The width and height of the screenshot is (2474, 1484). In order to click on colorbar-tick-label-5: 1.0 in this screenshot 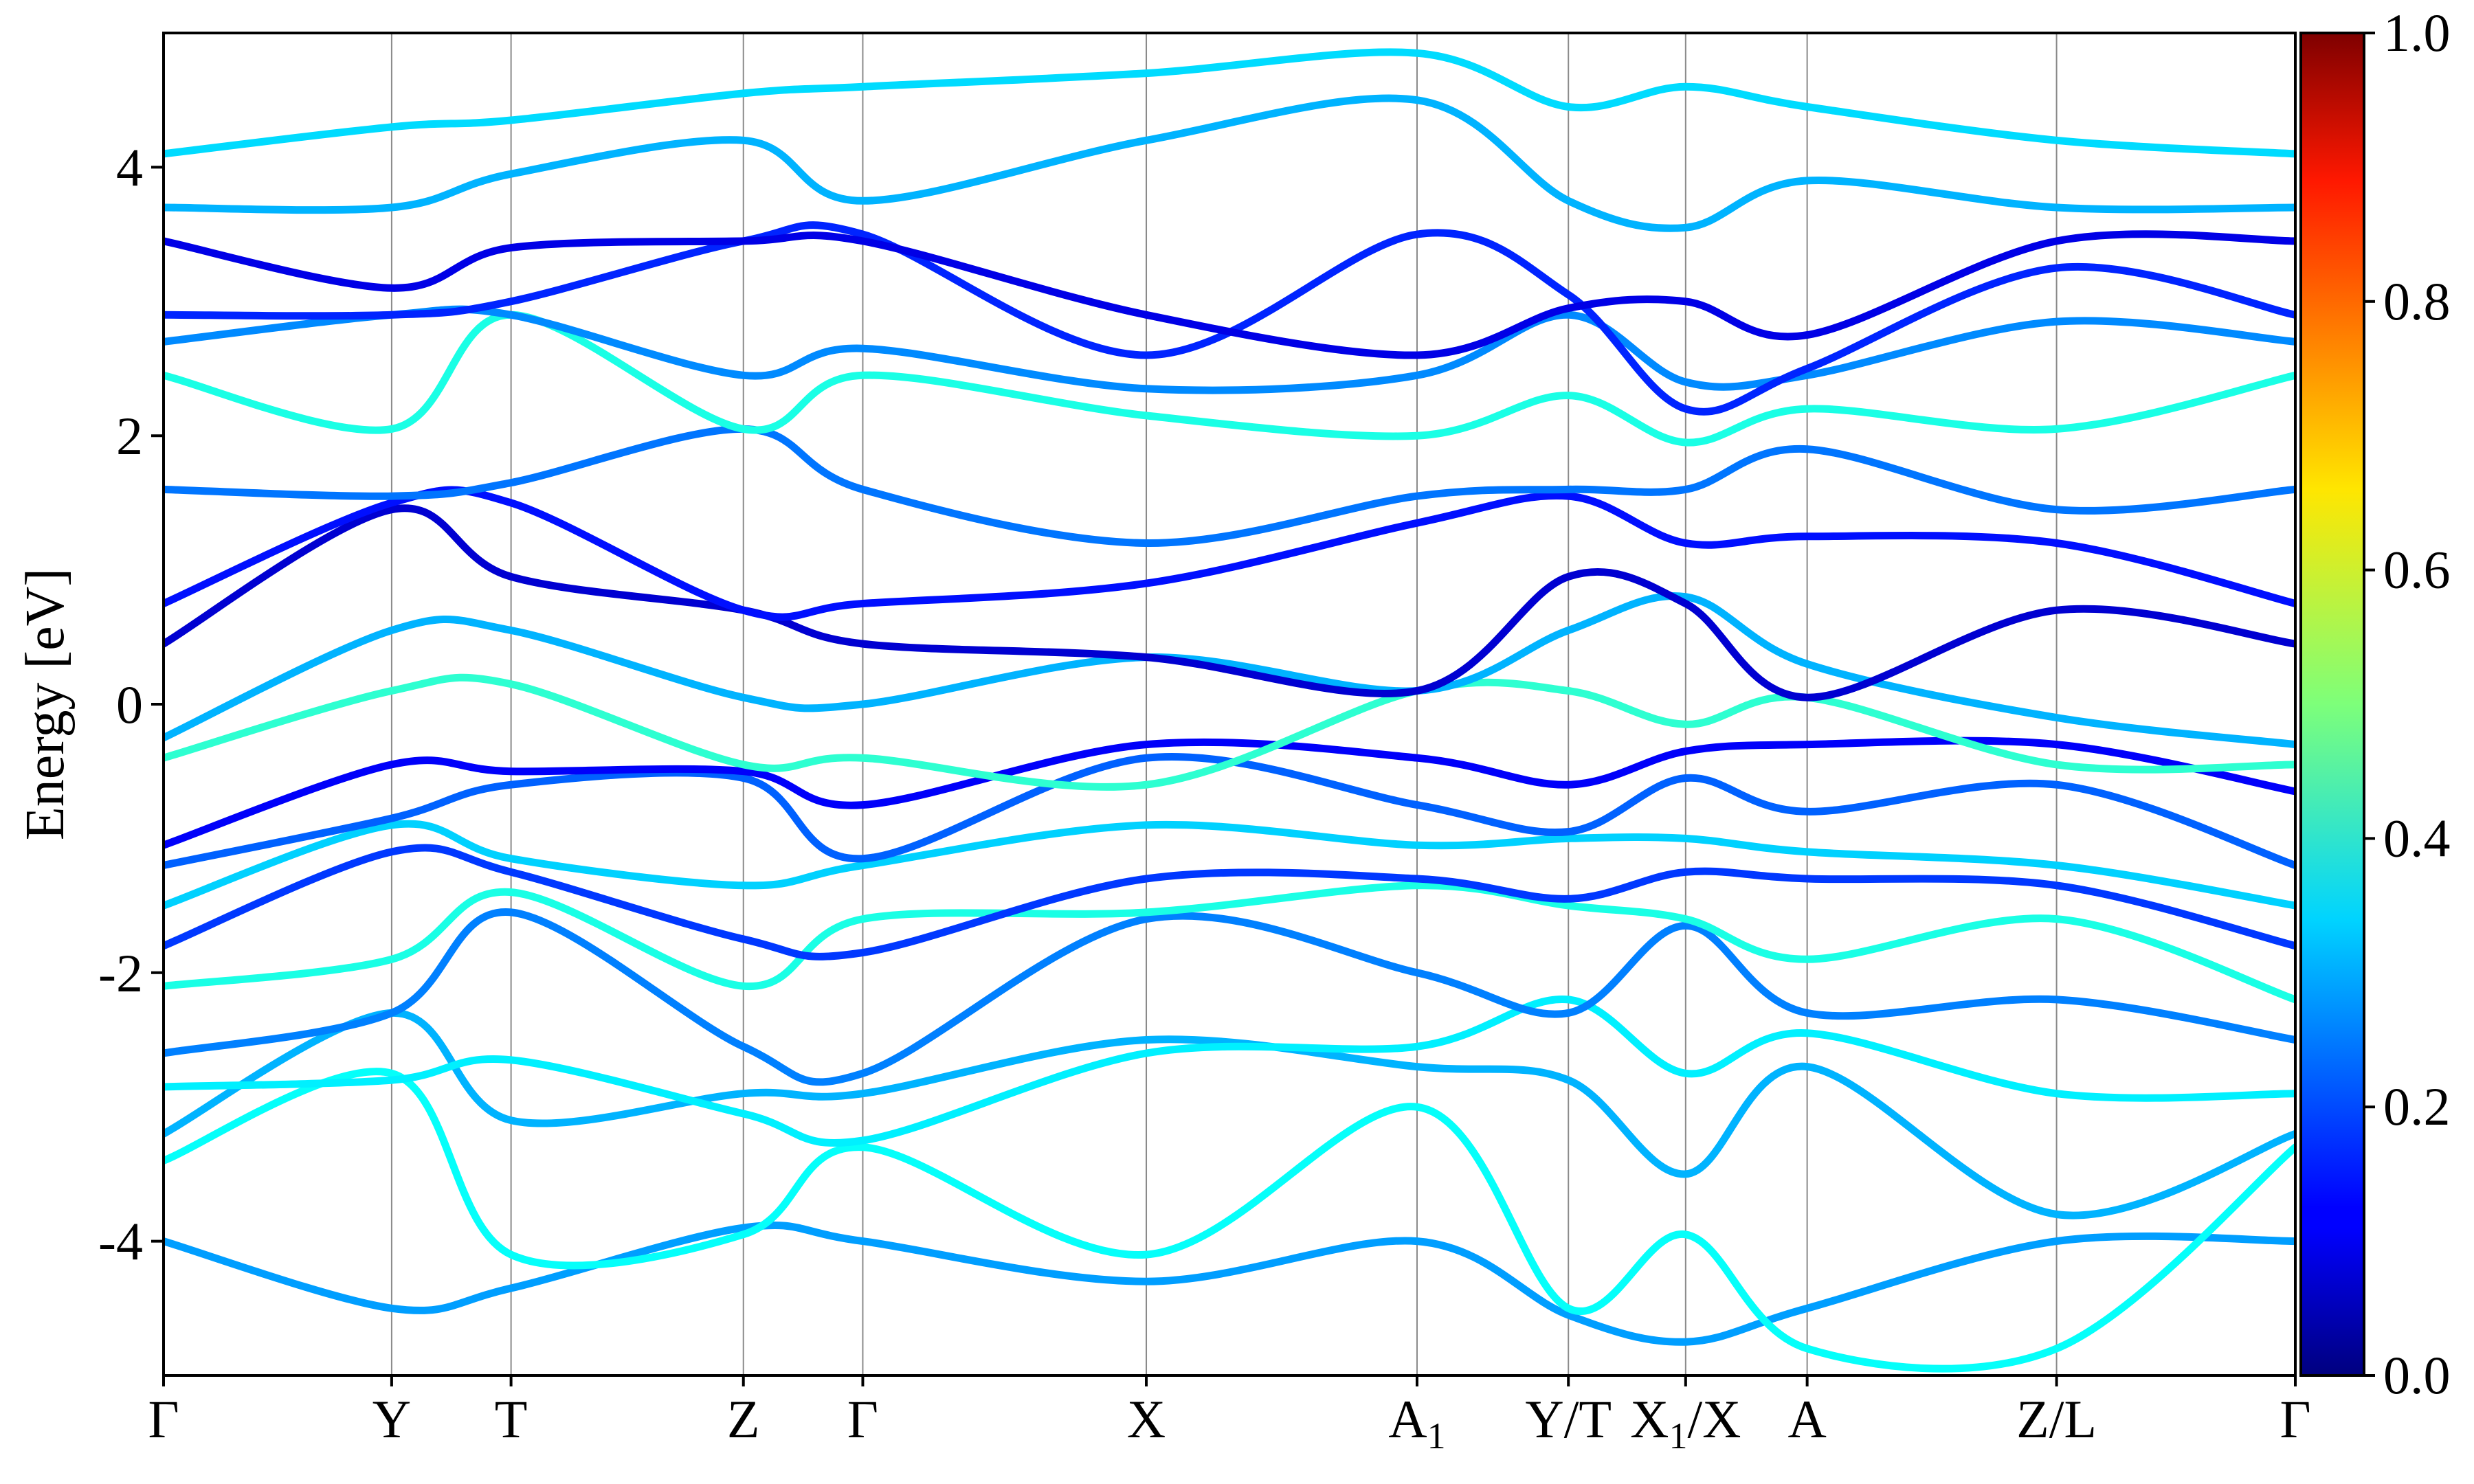, I will do `click(2417, 33)`.